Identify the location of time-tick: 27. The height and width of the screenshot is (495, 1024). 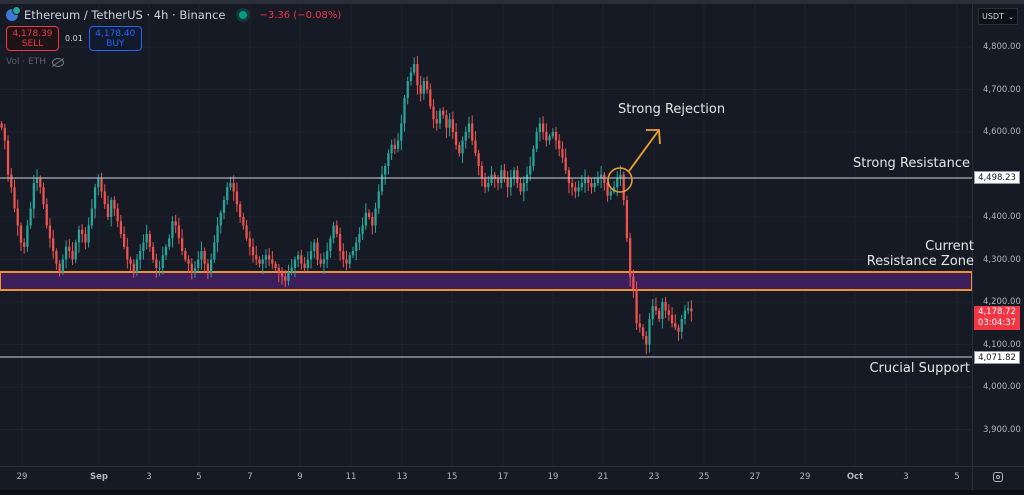
(755, 477).